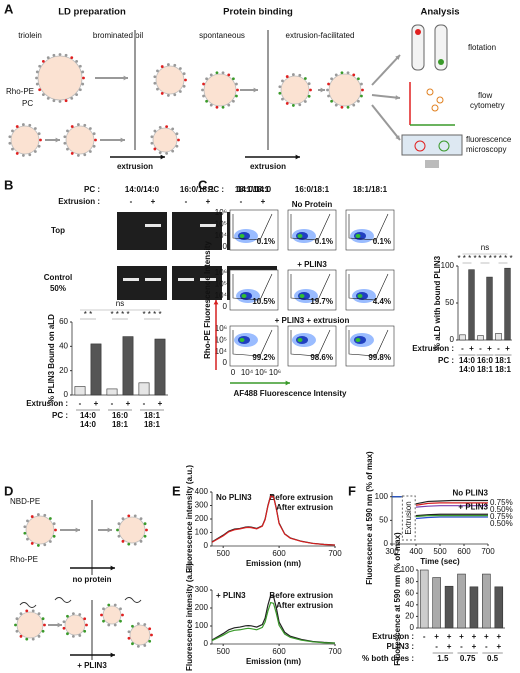  Describe the element at coordinates (20, 91) in the screenshot. I see `label: Rho-PE` at that location.